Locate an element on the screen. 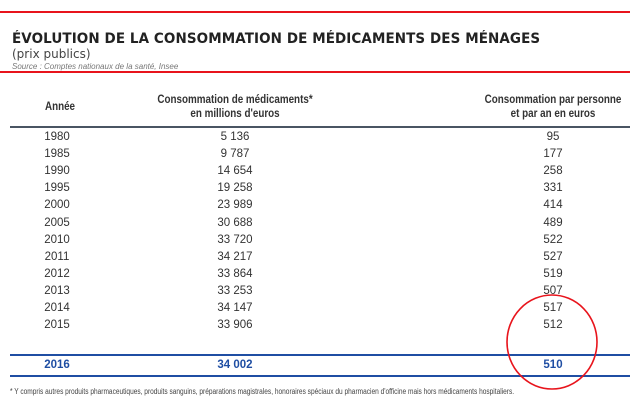 The height and width of the screenshot is (419, 630). year-cell: 2016 is located at coordinates (57, 365).